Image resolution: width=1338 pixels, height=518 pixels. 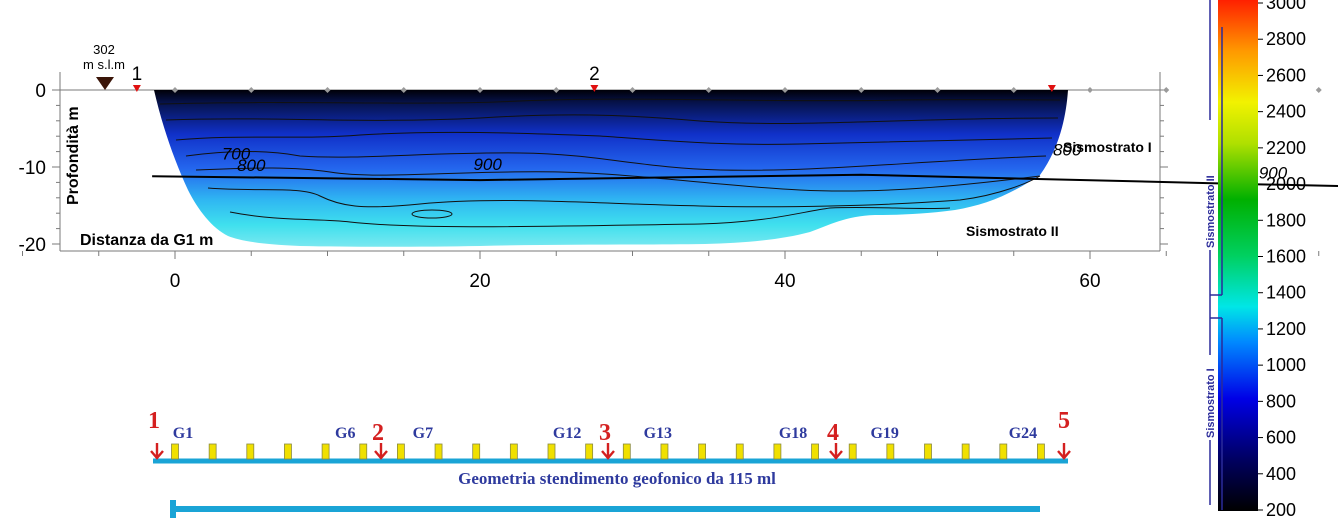 I want to click on colorbar-tick-label: 200, so click(x=1281, y=509).